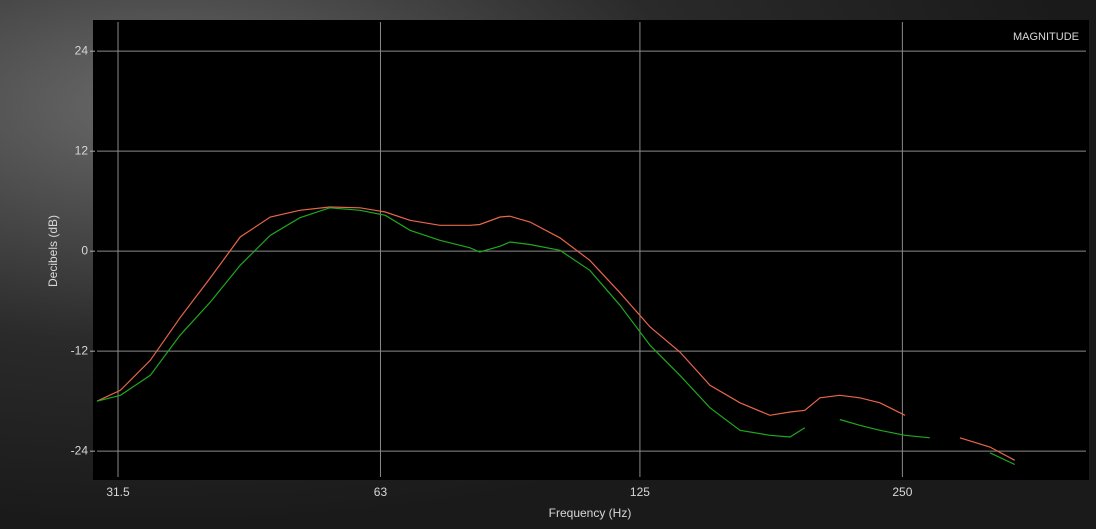  Describe the element at coordinates (84, 250) in the screenshot. I see `y-tick-label: 0` at that location.